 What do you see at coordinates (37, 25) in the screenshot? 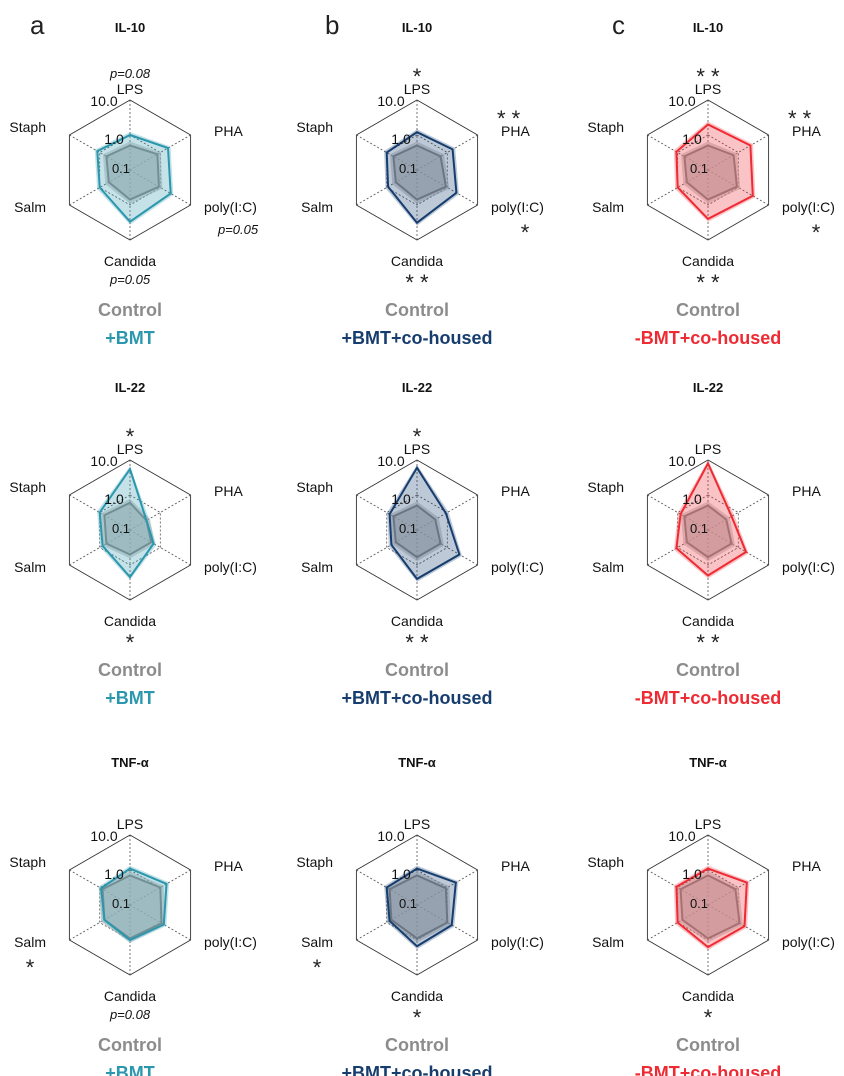
I see `panel-letter-a: a` at bounding box center [37, 25].